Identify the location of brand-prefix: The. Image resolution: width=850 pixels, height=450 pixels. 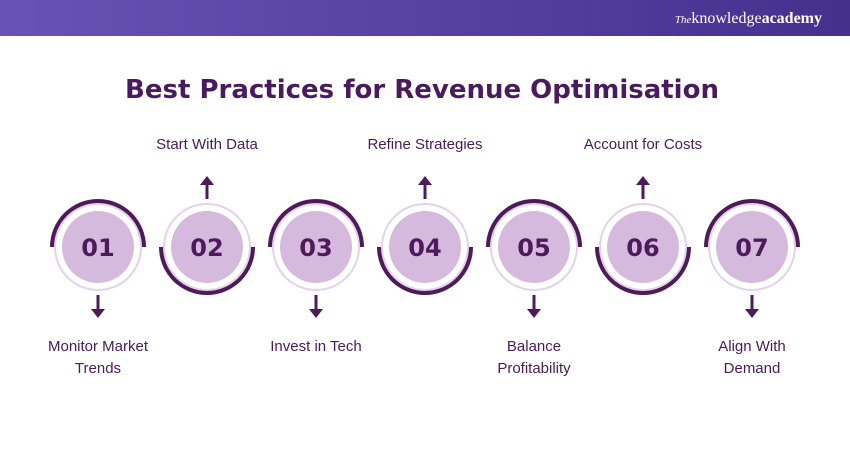
(683, 20).